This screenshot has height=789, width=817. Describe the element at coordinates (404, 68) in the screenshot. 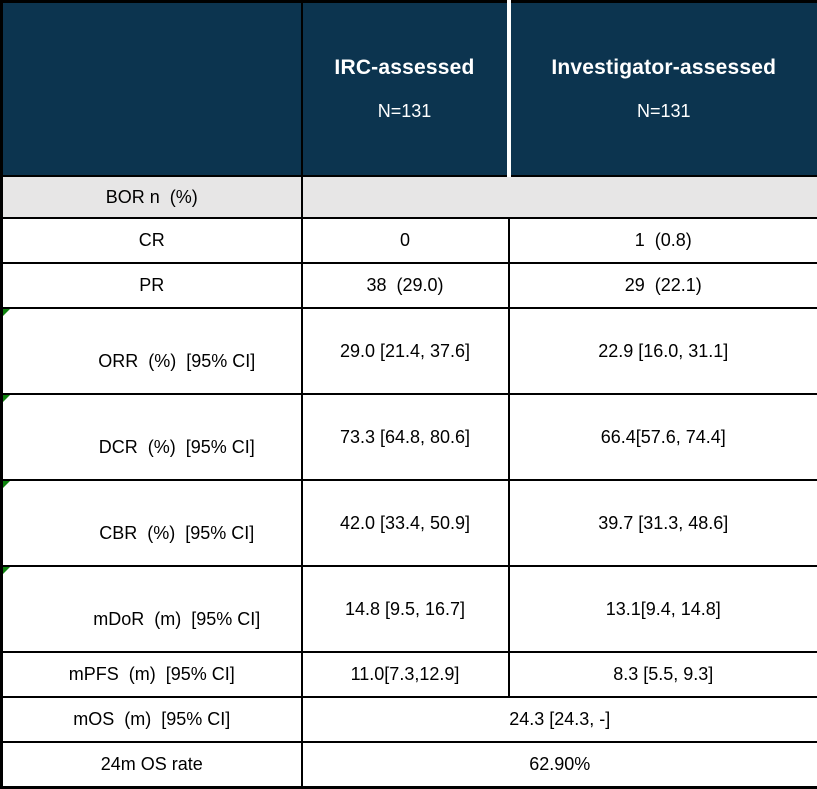

I see `irc-header-label: IRC-assessed` at that location.